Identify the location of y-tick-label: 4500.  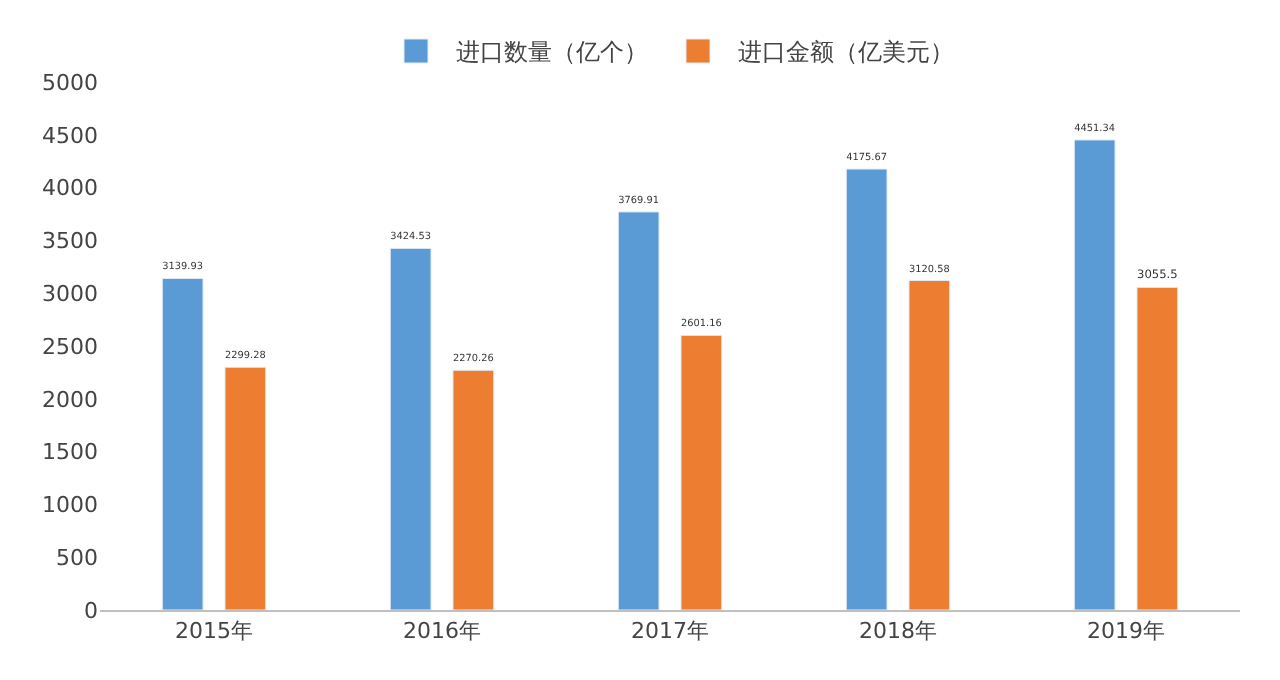
(70, 135).